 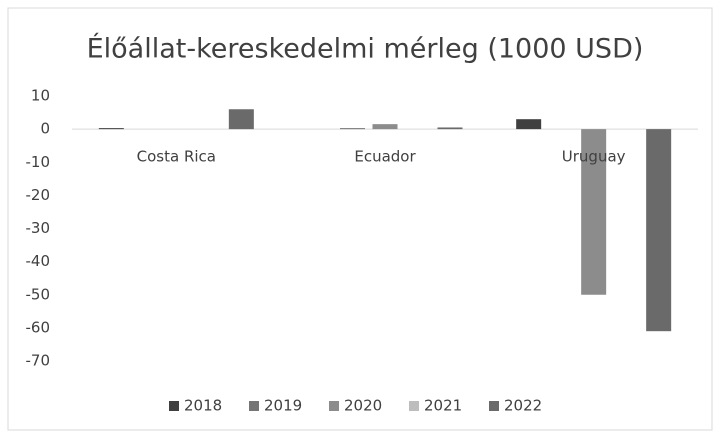 I want to click on y-tick-label: -70, so click(x=38, y=361).